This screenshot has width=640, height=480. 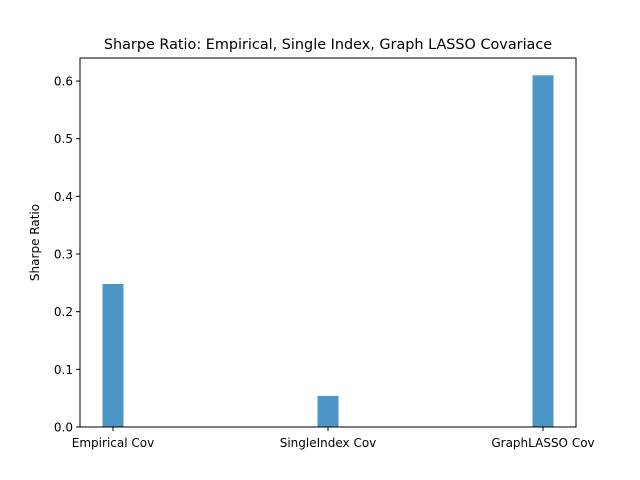 I want to click on y-tick-label-1: 0.1, so click(x=63, y=370).